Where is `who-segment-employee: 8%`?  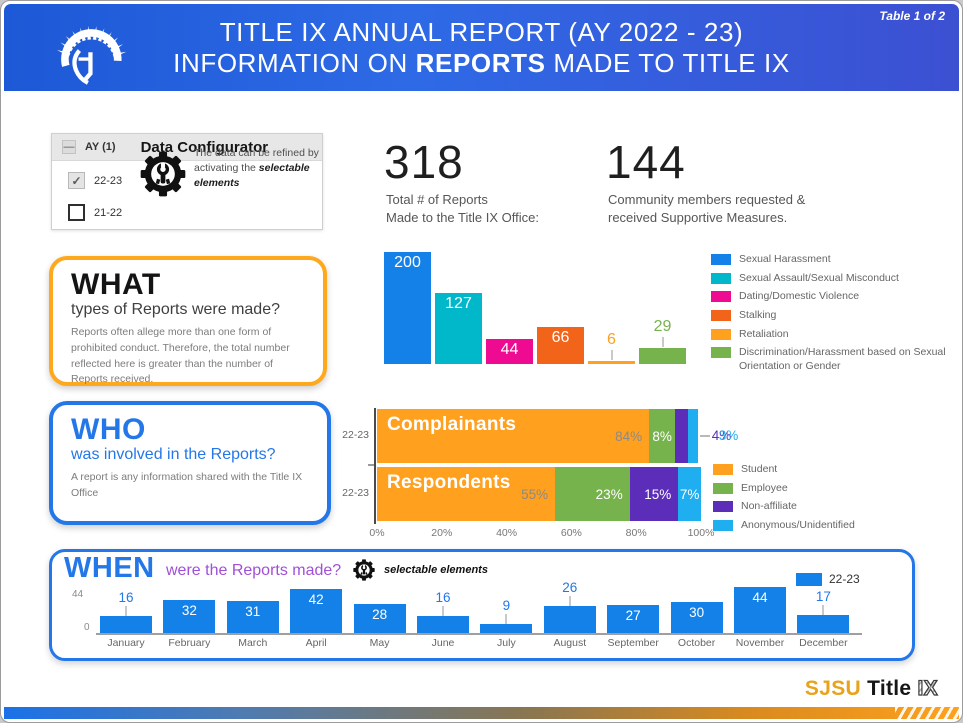 who-segment-employee: 8% is located at coordinates (662, 436).